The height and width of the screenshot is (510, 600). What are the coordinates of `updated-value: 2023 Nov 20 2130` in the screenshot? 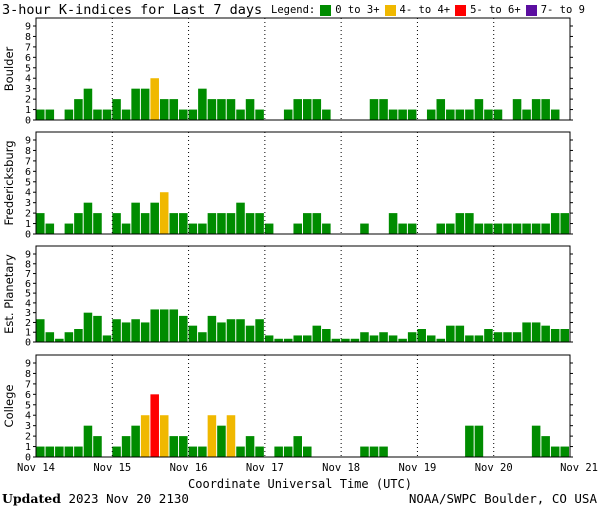 It's located at (128, 498).